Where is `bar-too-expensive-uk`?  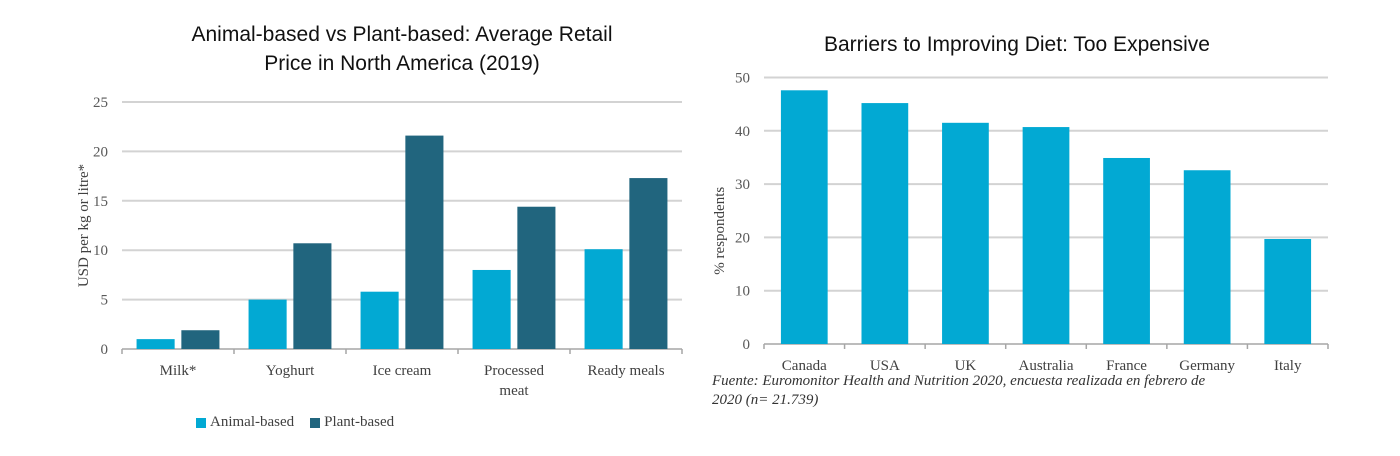
bar-too-expensive-uk is located at coordinates (965, 233).